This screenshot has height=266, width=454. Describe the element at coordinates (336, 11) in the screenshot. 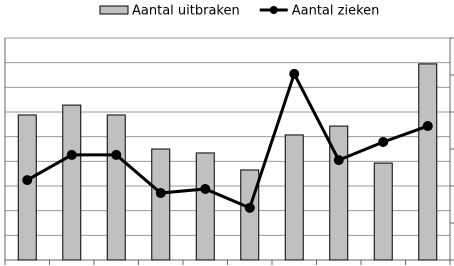

I see `legend-label: Aantal zieken` at that location.